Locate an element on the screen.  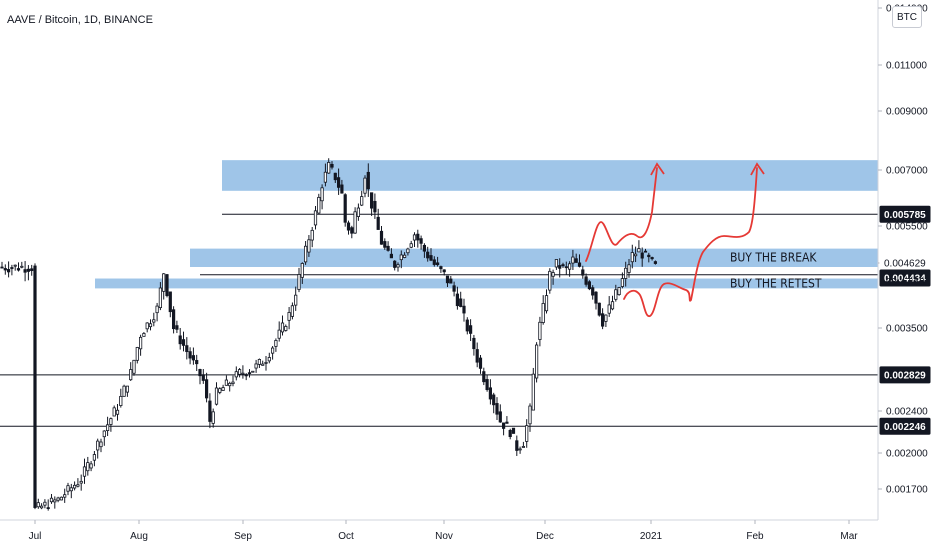
price-tag-label: 0.004434 is located at coordinates (905, 278).